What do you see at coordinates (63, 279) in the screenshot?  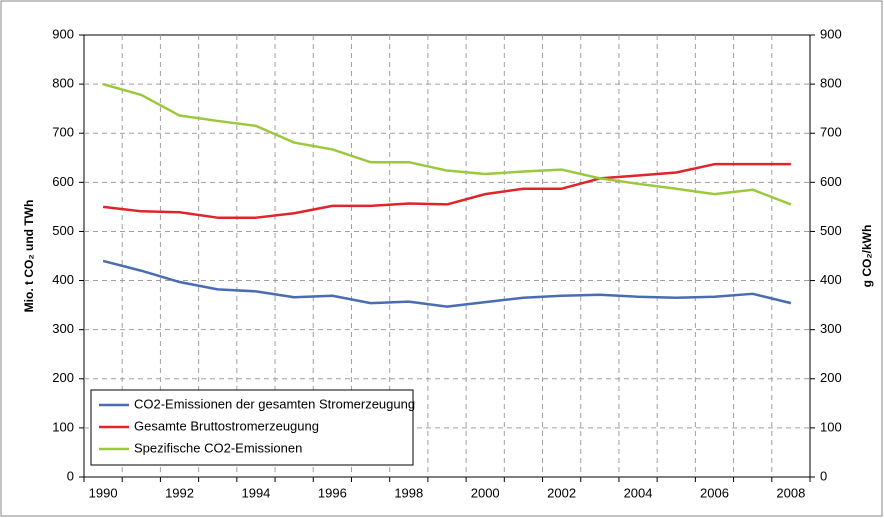 I see `y-tick-label: 400` at bounding box center [63, 279].